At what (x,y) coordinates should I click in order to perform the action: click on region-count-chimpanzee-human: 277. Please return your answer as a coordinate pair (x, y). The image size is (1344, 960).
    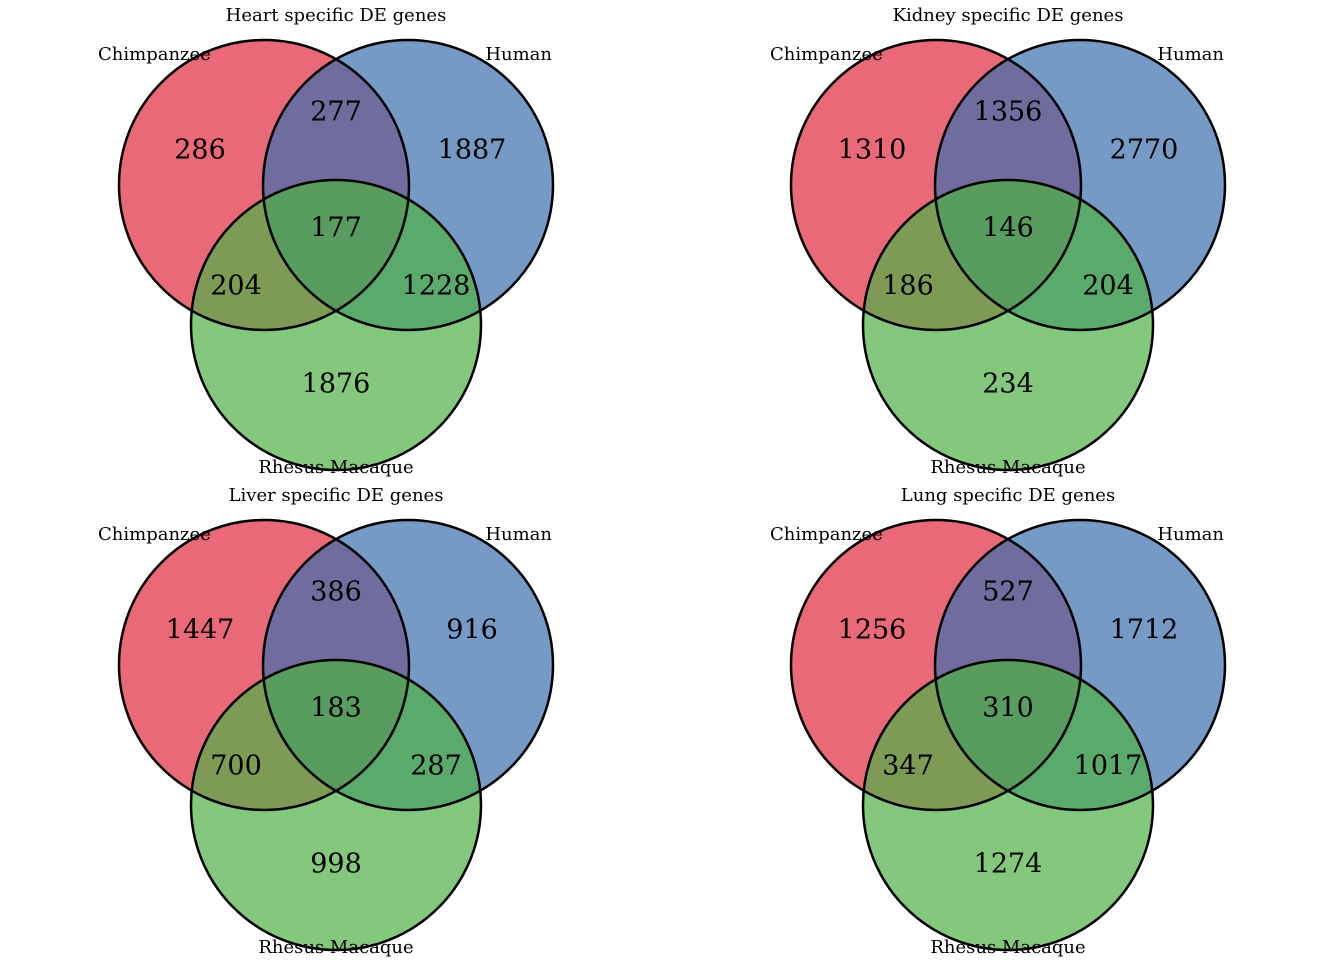
    Looking at the image, I should click on (336, 112).